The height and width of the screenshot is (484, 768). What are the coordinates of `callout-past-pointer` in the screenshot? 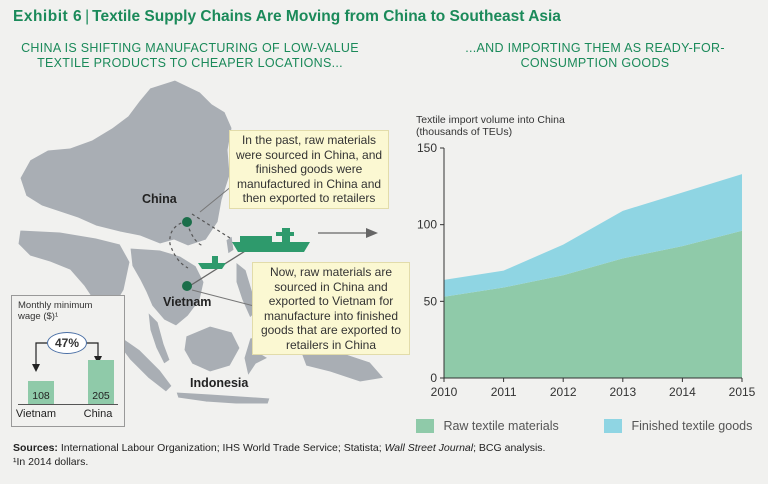 It's located at (216, 199).